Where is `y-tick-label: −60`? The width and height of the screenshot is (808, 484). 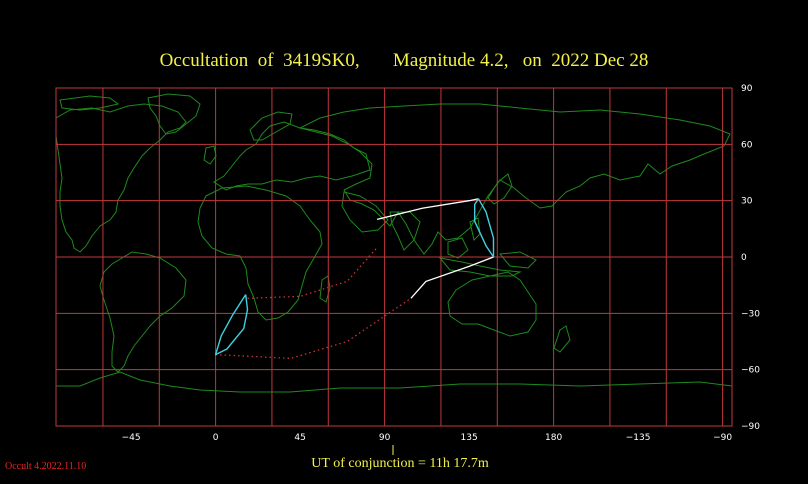 y-tick-label: −60 is located at coordinates (750, 371).